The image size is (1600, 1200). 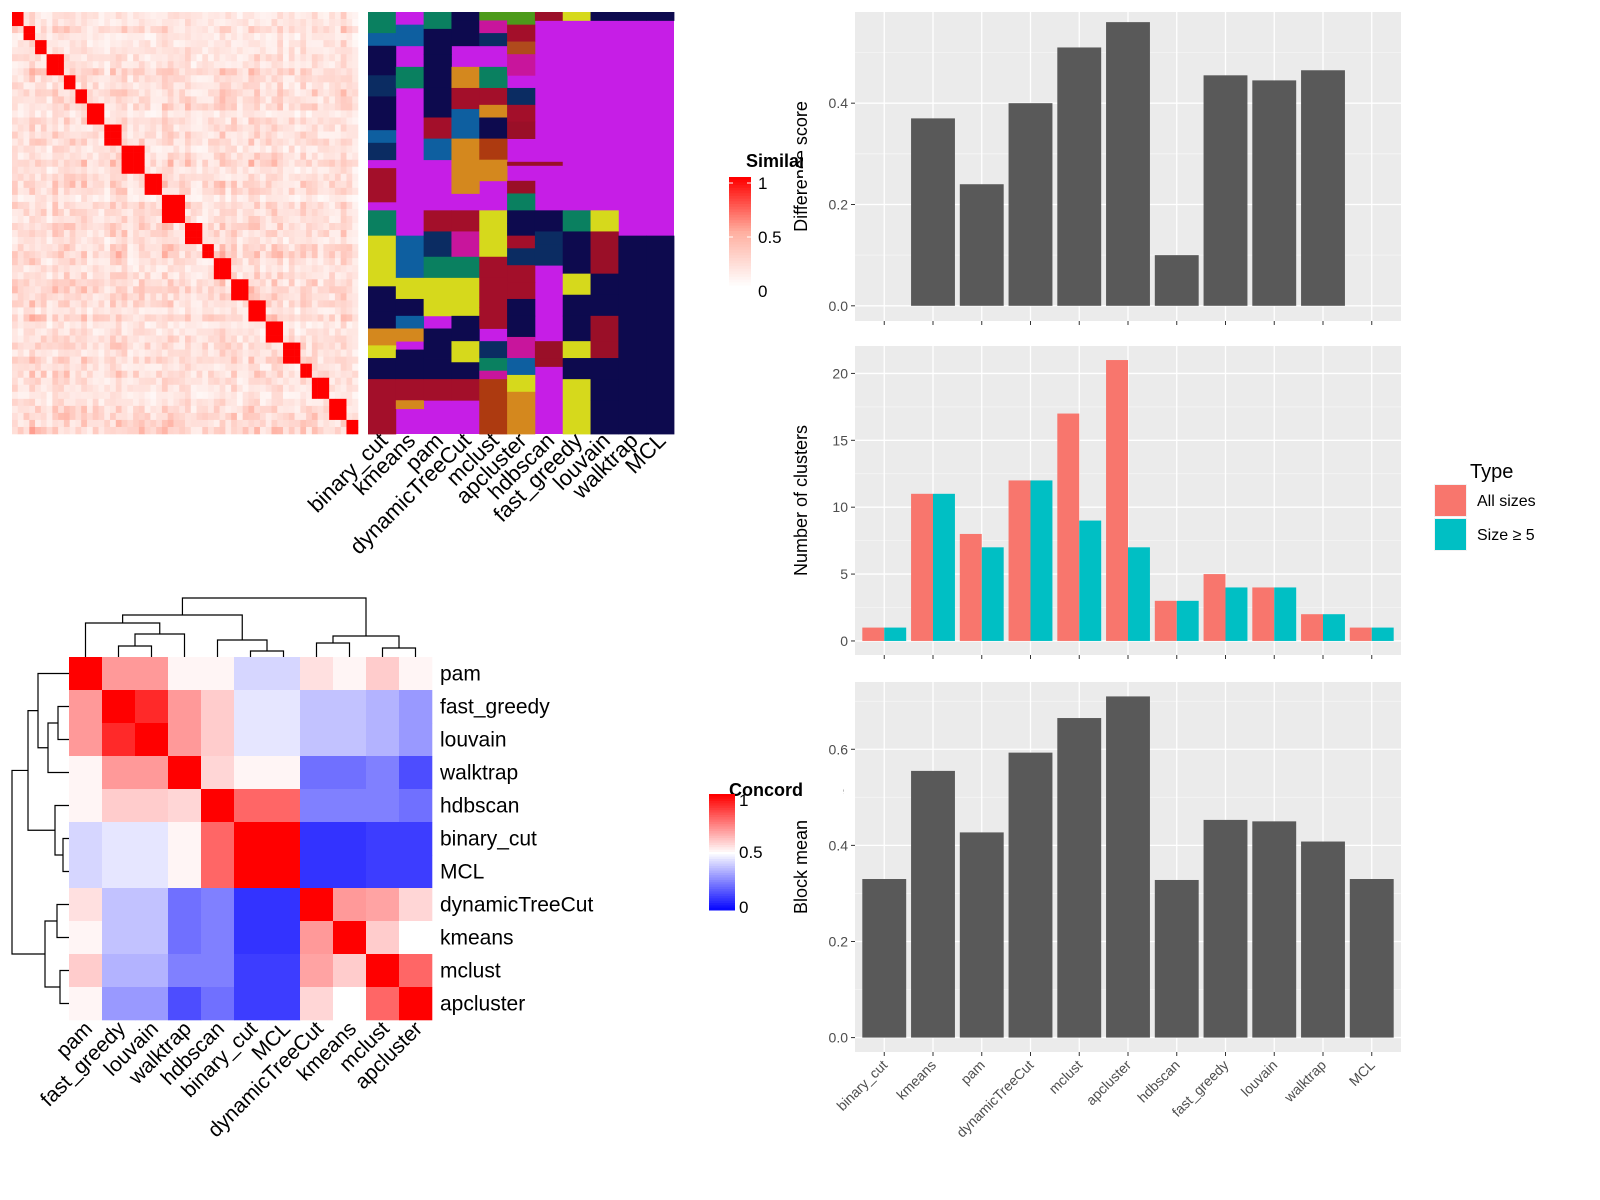 What do you see at coordinates (63, 723) in the screenshot?
I see `dendrogram-branch` at bounding box center [63, 723].